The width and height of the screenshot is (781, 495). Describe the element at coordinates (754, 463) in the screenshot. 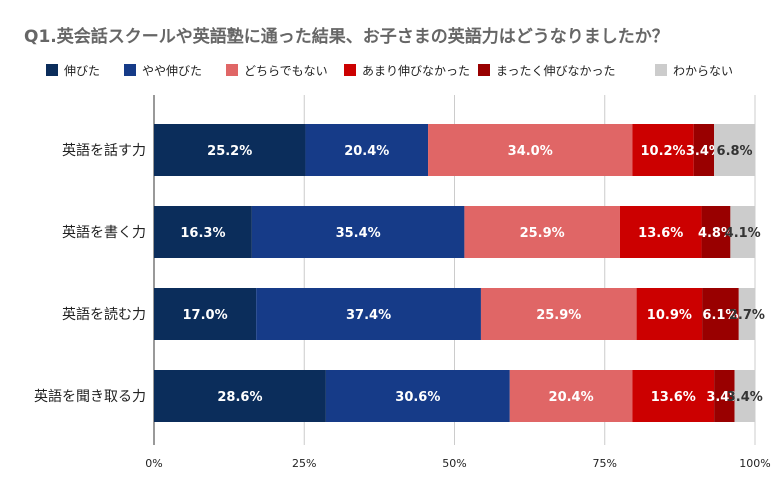

I see `x-tick-label: 100%` at that location.